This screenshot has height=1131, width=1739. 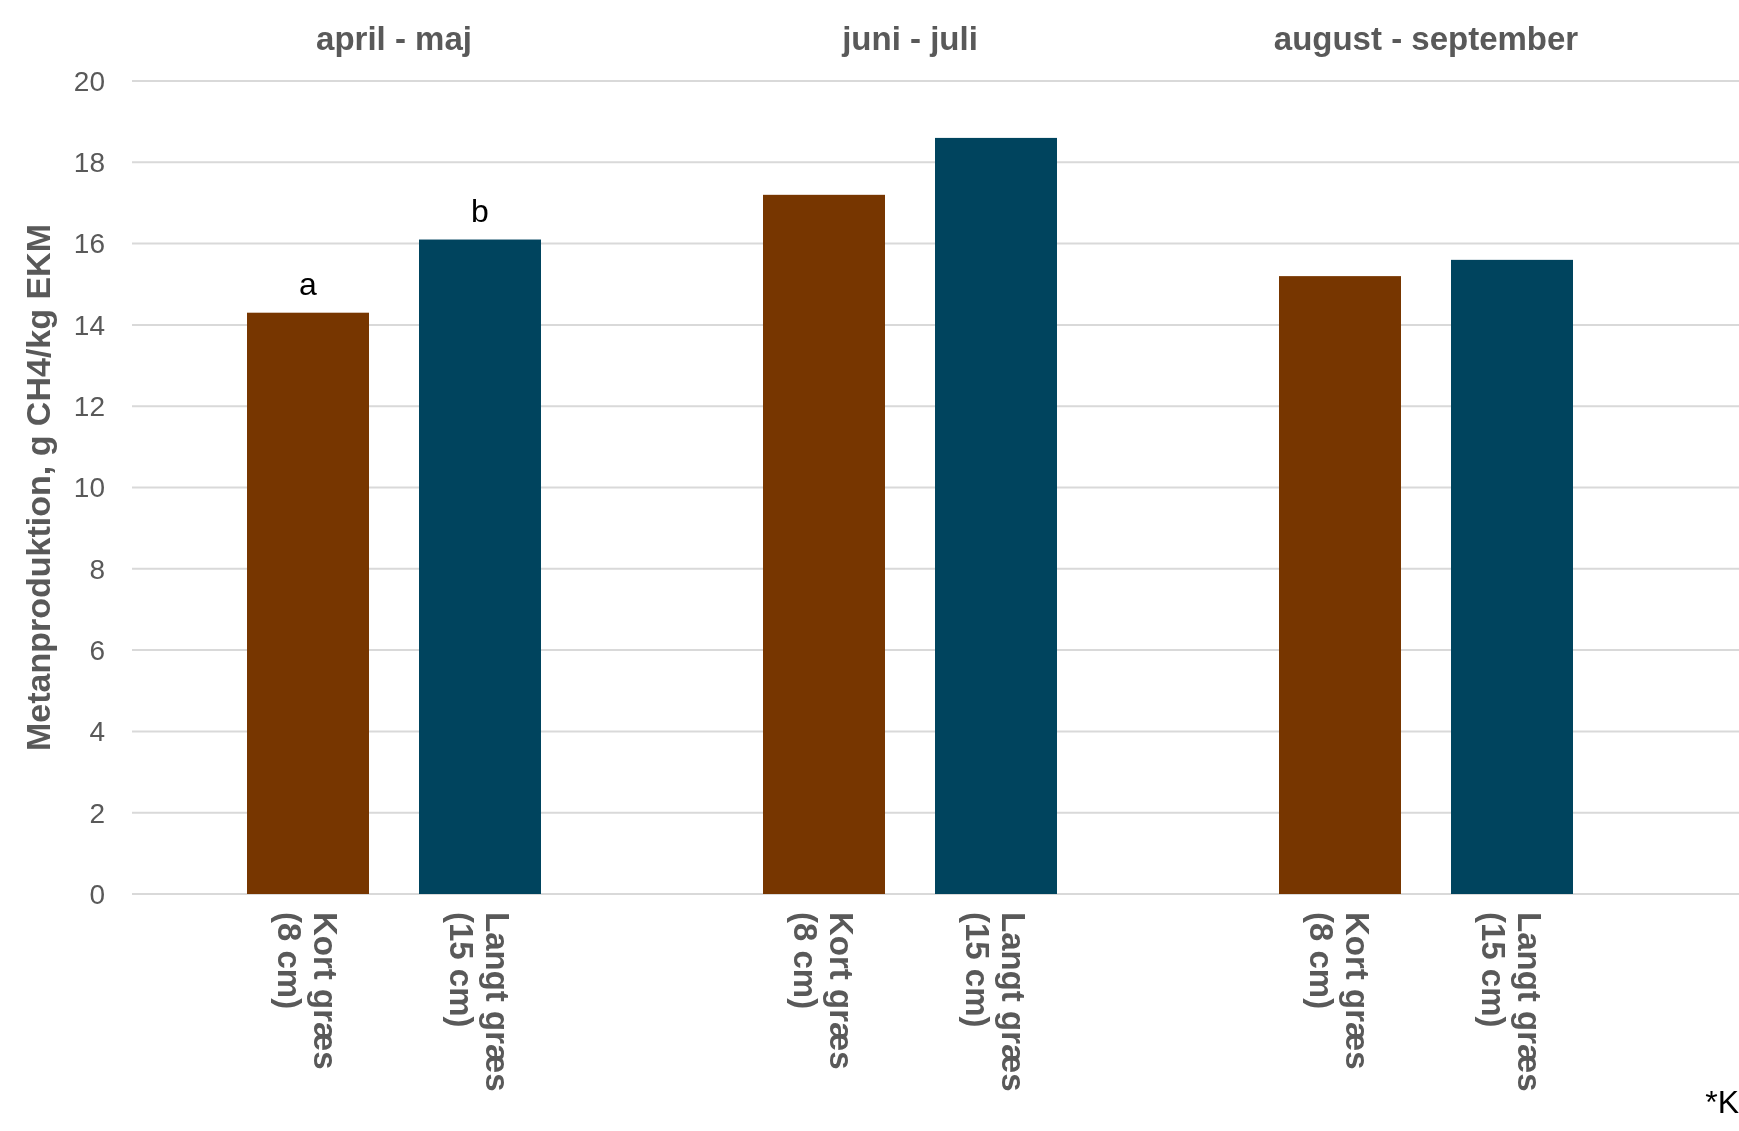 What do you see at coordinates (1722, 1102) in the screenshot?
I see `text: *K` at bounding box center [1722, 1102].